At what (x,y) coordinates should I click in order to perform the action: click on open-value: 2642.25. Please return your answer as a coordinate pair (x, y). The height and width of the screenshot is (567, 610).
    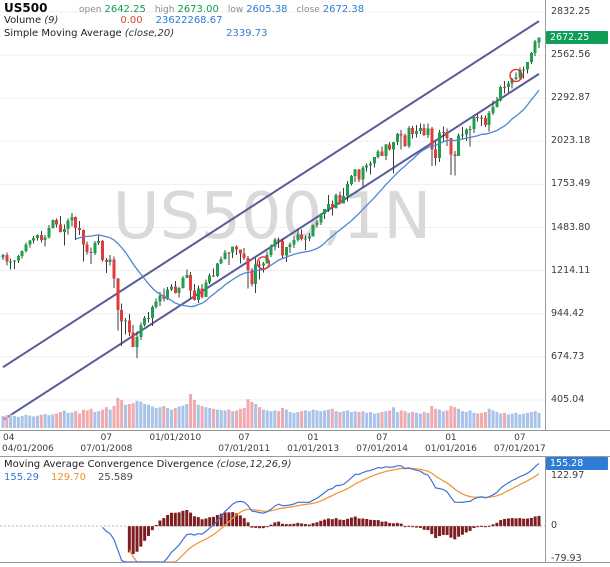
    Looking at the image, I should click on (125, 9).